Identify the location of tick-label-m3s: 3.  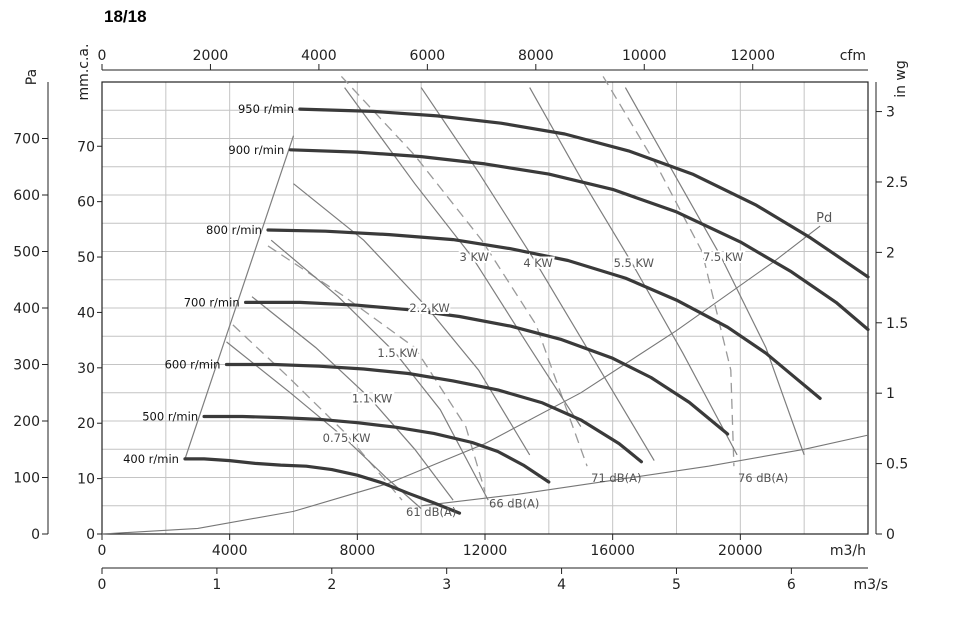
(446, 585).